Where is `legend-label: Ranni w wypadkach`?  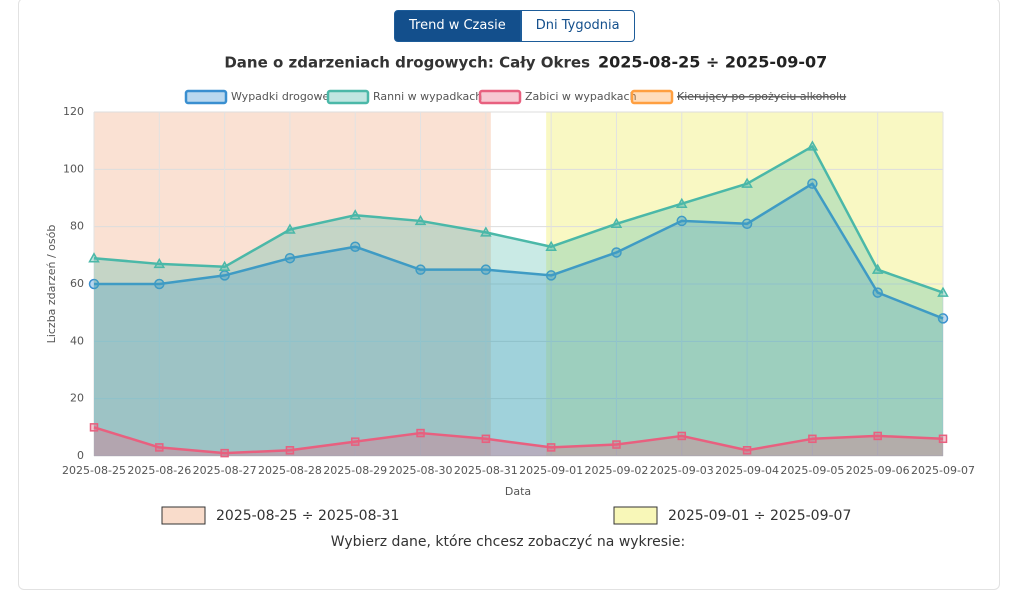
legend-label: Ranni w wypadkach is located at coordinates (427, 96).